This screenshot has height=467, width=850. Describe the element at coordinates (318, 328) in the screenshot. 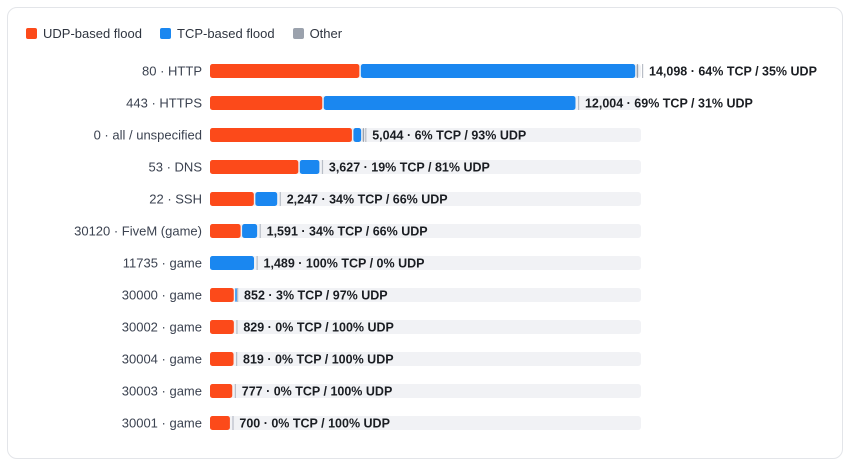

I see `value-label: 829 · 0% TCP / 100% UDP` at that location.